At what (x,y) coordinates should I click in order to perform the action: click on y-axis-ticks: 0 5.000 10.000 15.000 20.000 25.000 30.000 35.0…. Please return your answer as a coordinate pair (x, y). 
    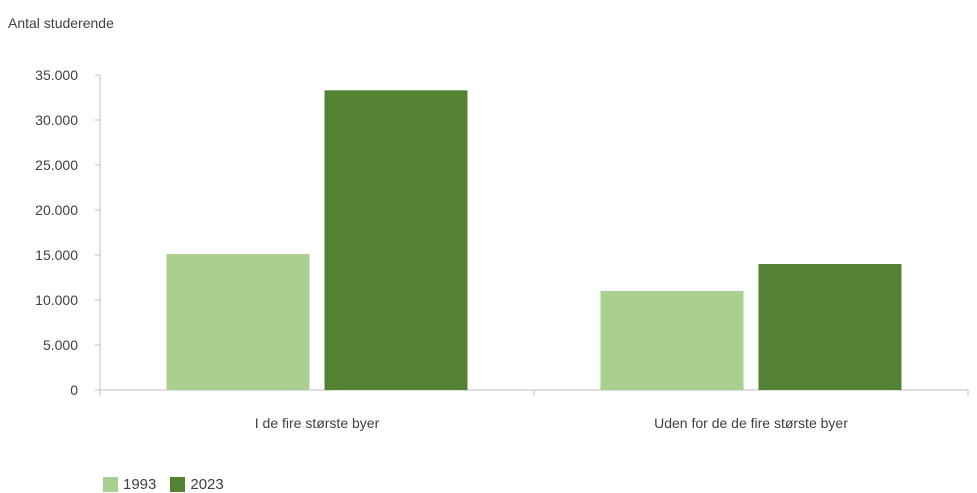
    Looking at the image, I should click on (67, 232).